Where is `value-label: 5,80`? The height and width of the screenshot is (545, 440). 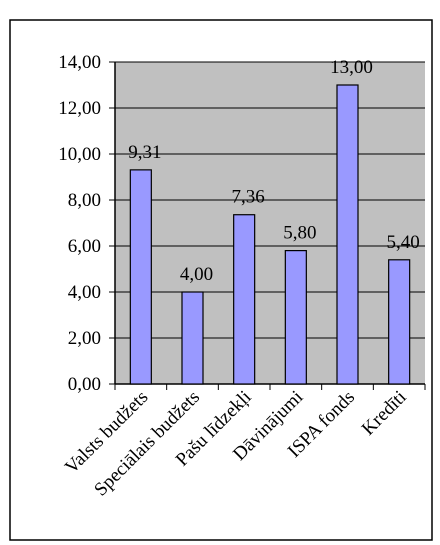
value-label: 5,80 is located at coordinates (299, 233).